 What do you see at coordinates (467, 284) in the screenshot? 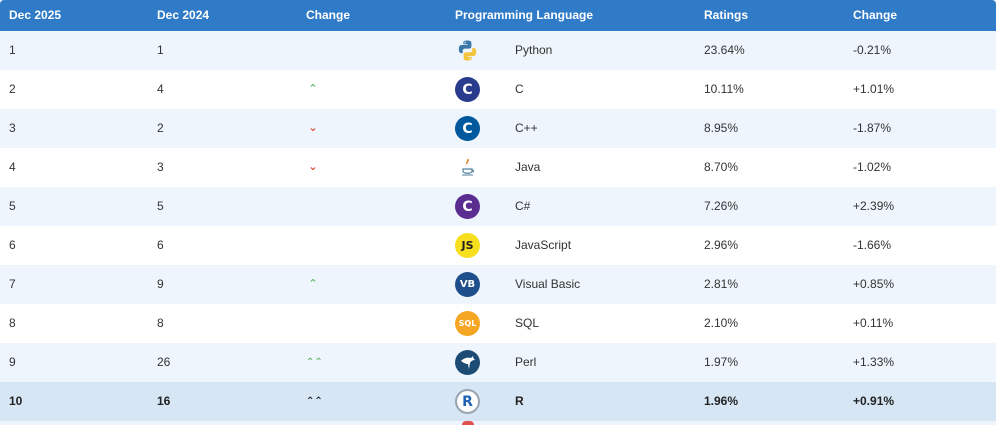
I see `visual-basic-icon: VB` at bounding box center [467, 284].